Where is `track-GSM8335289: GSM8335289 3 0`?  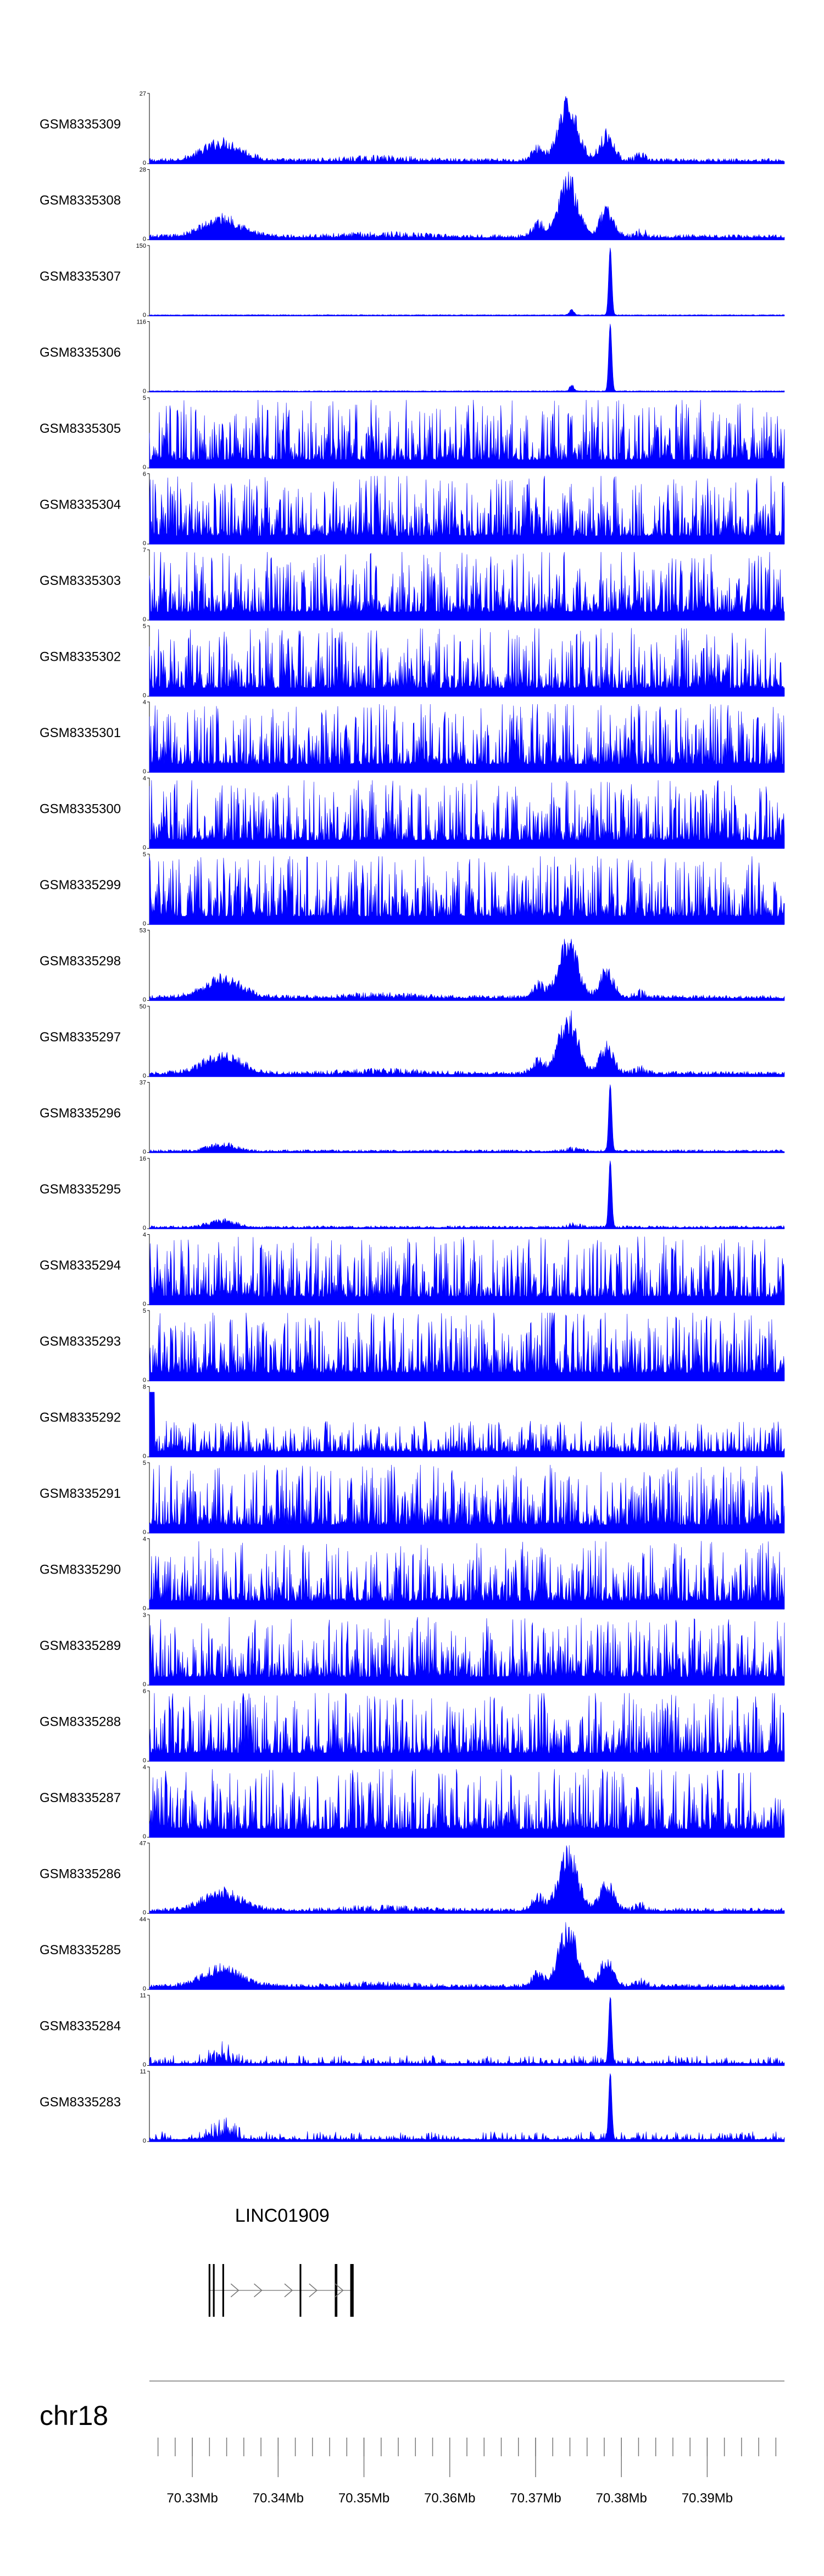
track-GSM8335289: GSM8335289 3 0 is located at coordinates (412, 1650).